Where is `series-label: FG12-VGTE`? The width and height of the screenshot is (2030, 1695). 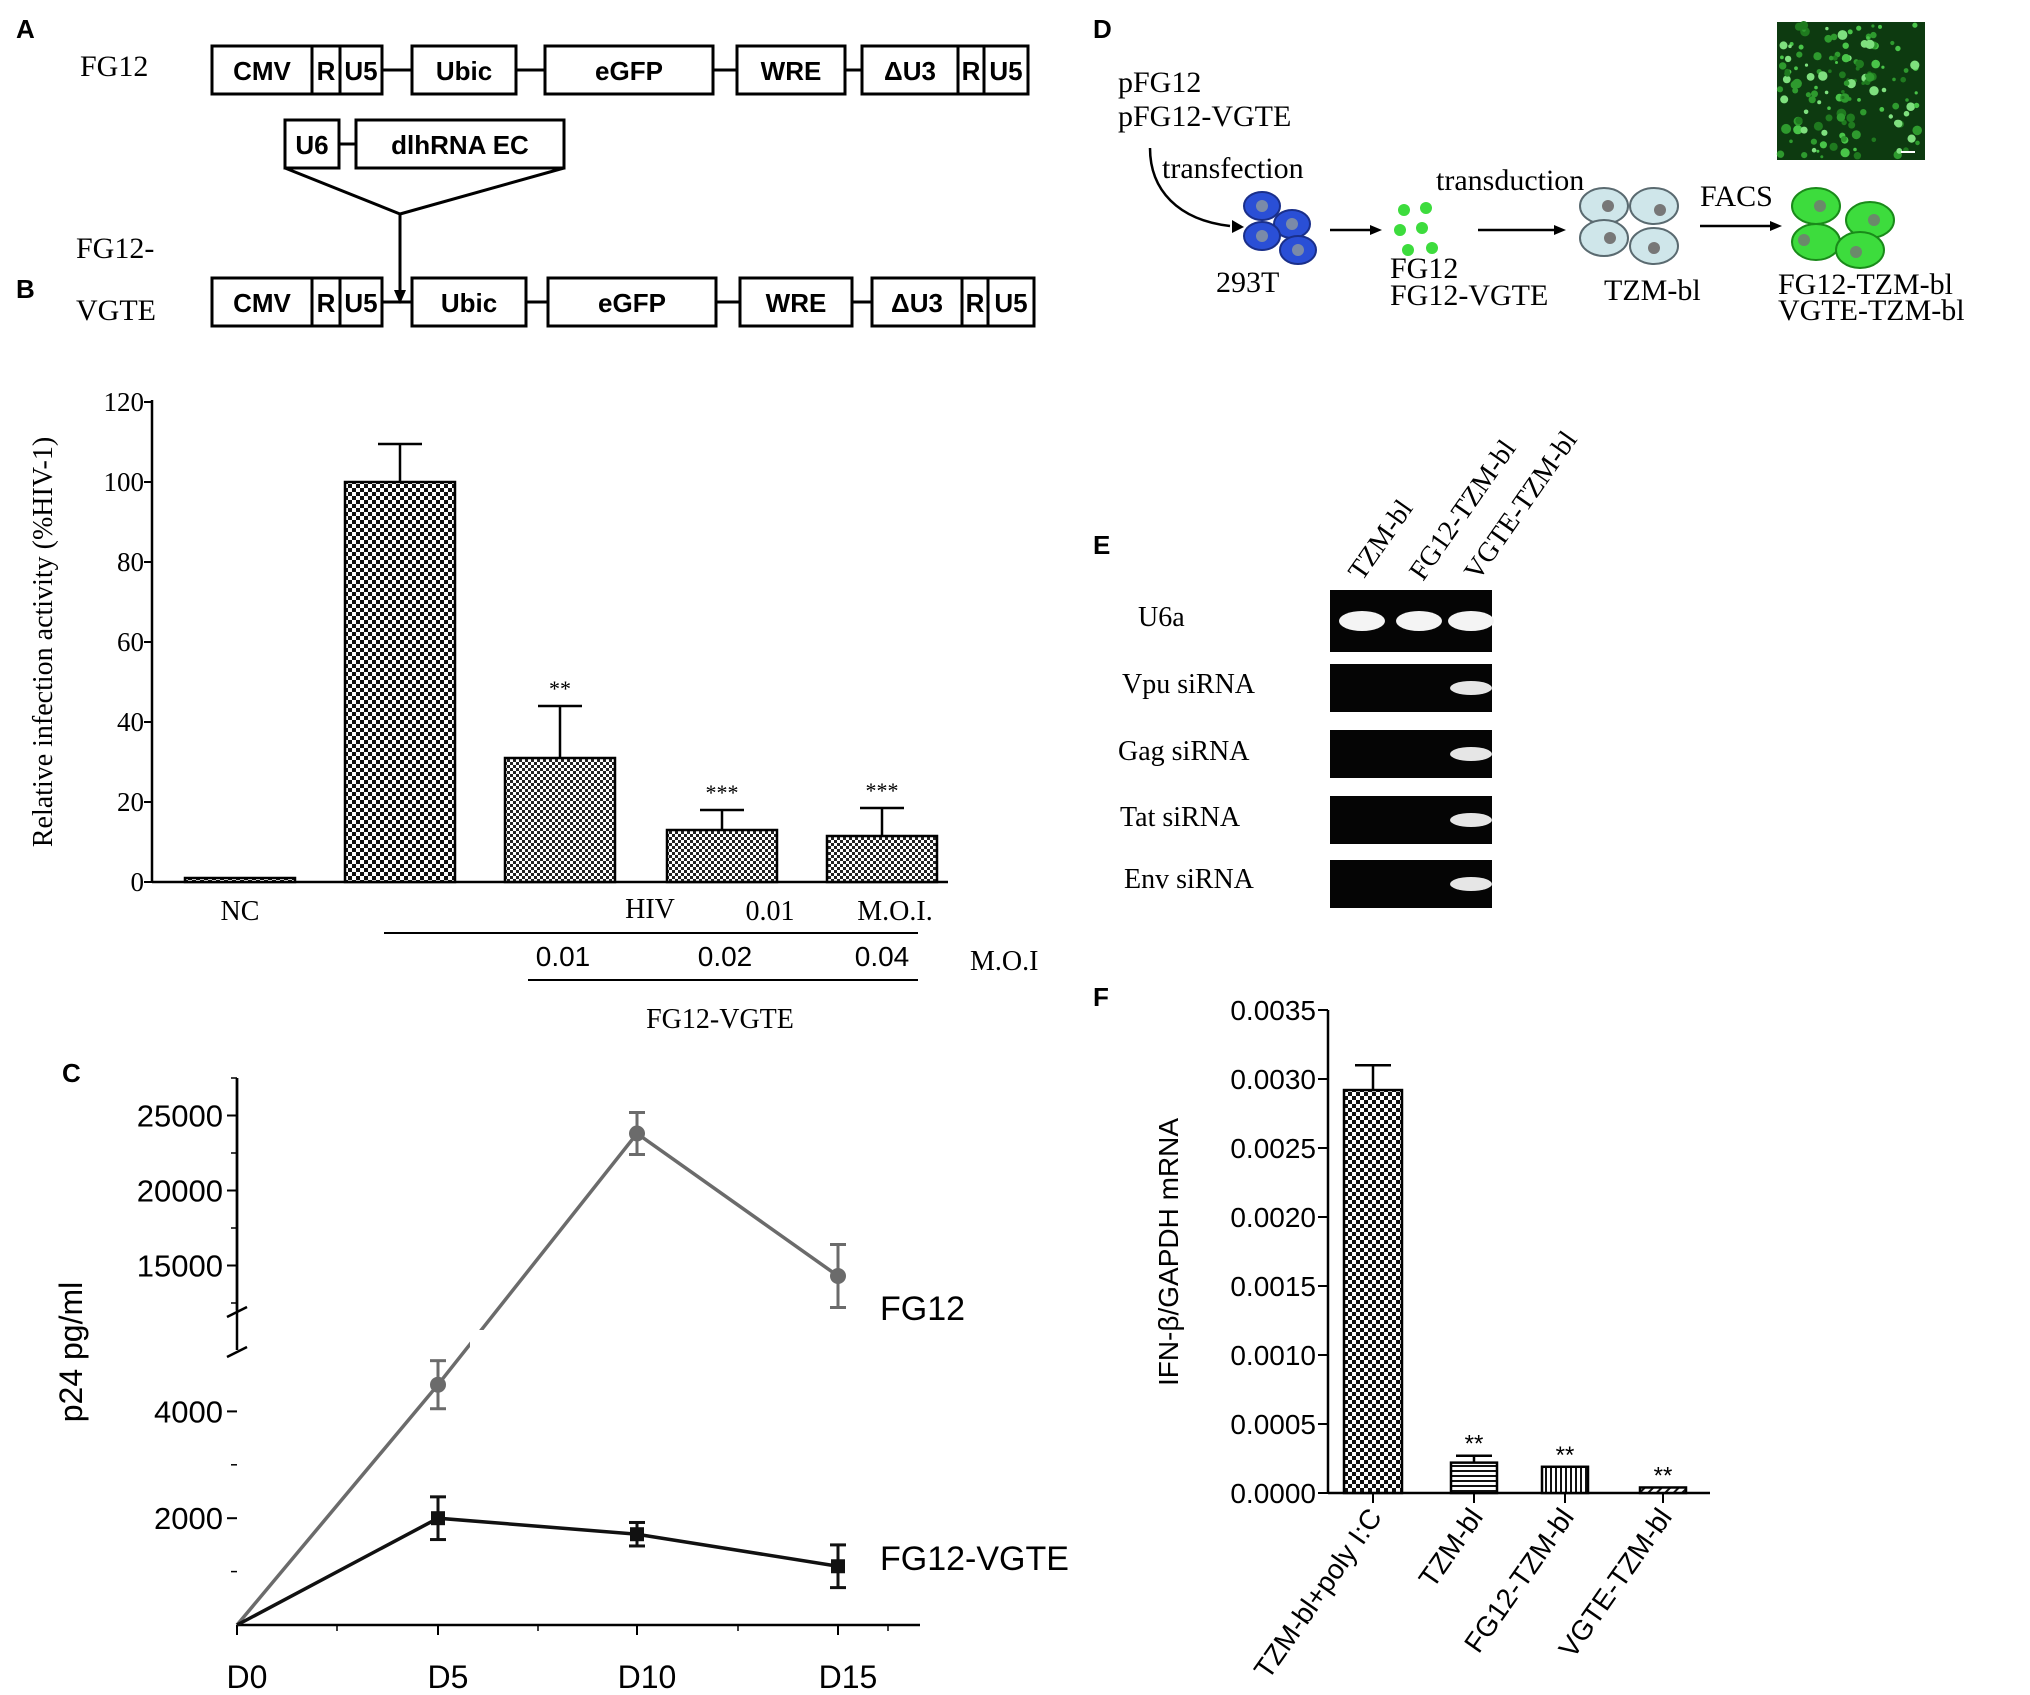
series-label: FG12-VGTE is located at coordinates (974, 1559).